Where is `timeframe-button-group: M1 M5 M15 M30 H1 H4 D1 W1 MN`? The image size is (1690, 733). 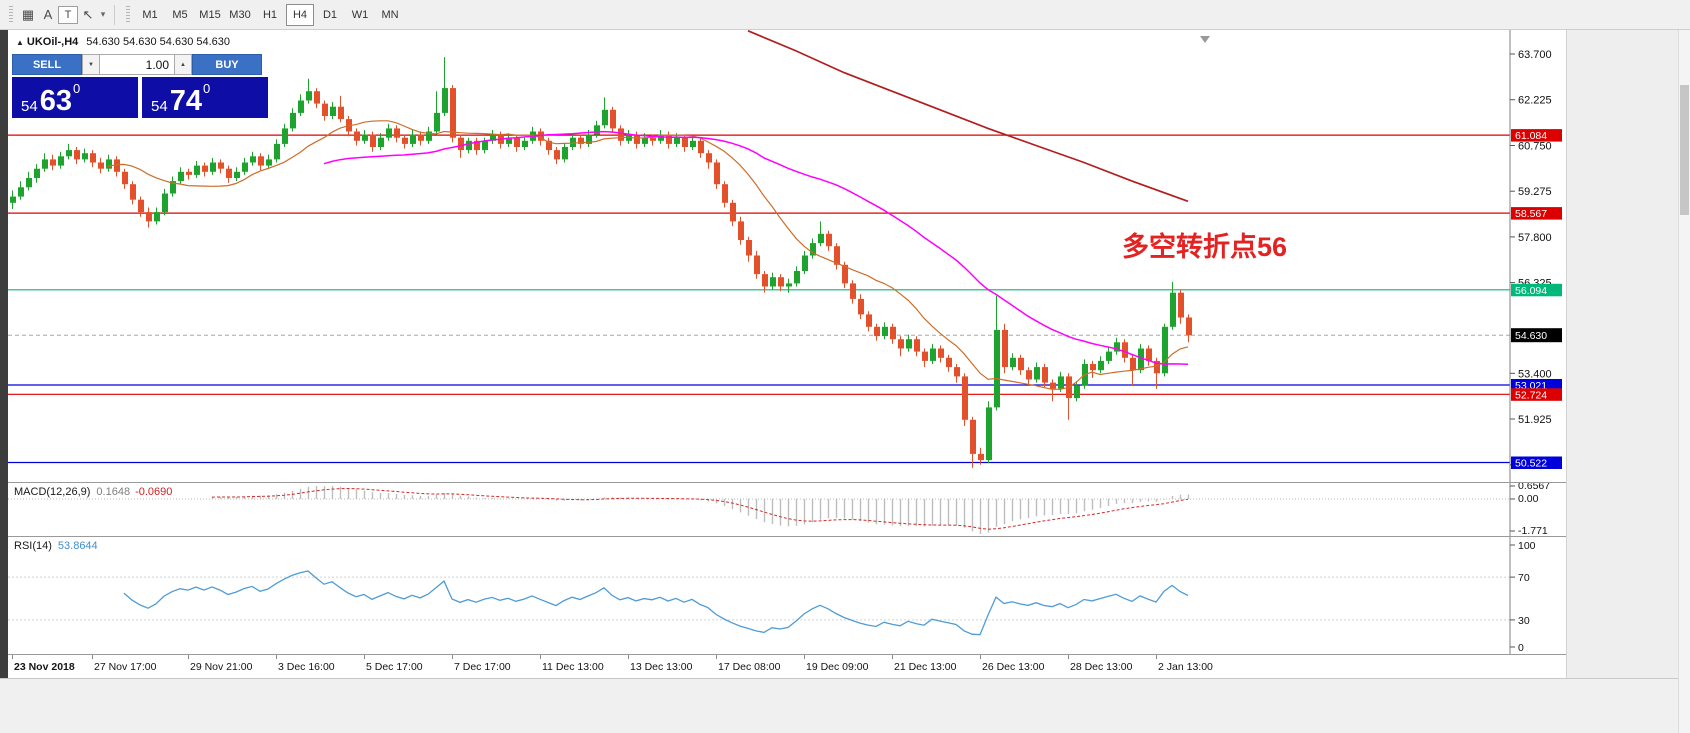
timeframe-button-group: M1 M5 M15 M30 H1 H4 D1 W1 MN is located at coordinates (270, 14).